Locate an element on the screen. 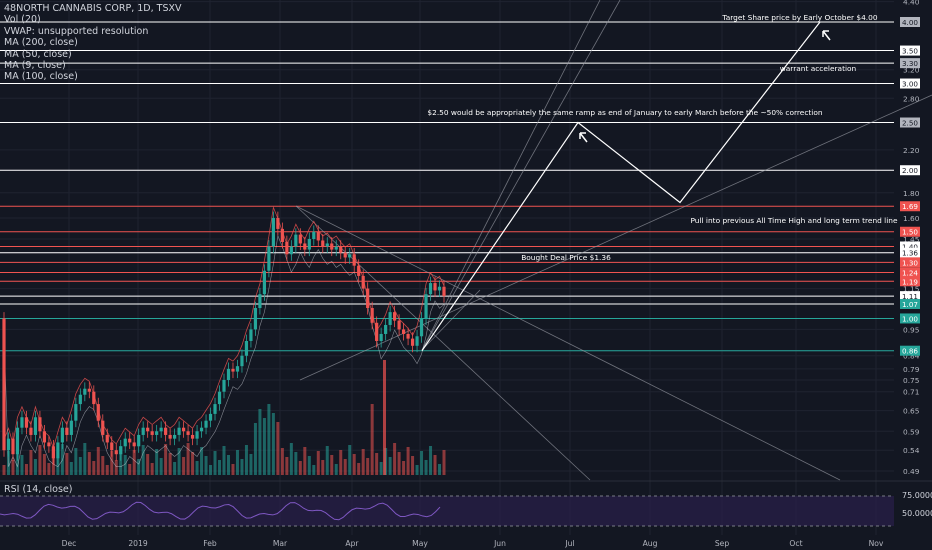  rsi-label: RSI (14, close) is located at coordinates (38, 489).